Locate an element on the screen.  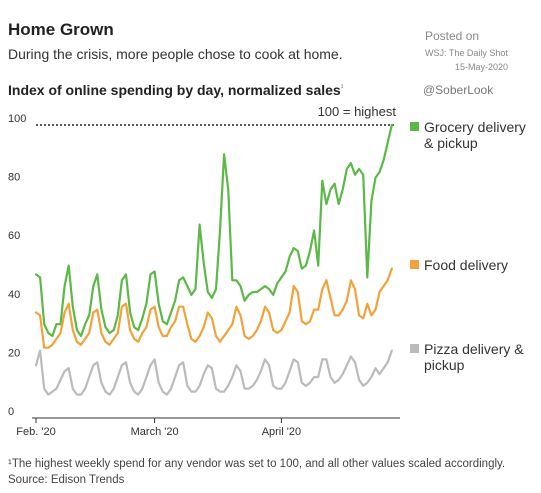
y-tick-label: 40 is located at coordinates (14, 295).